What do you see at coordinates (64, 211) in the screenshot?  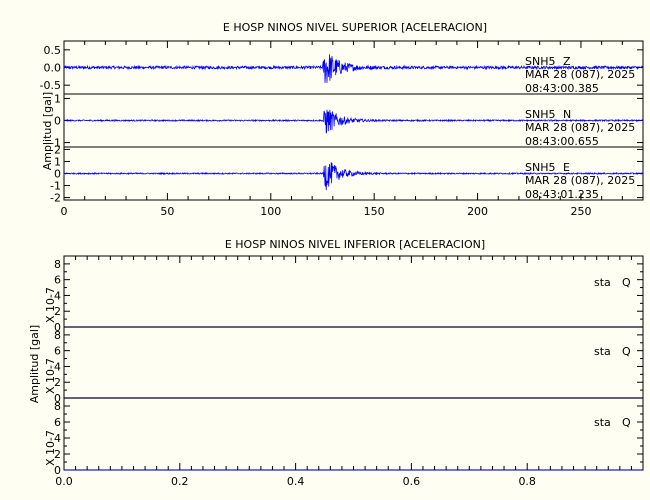 I see `xtick-label: 0` at bounding box center [64, 211].